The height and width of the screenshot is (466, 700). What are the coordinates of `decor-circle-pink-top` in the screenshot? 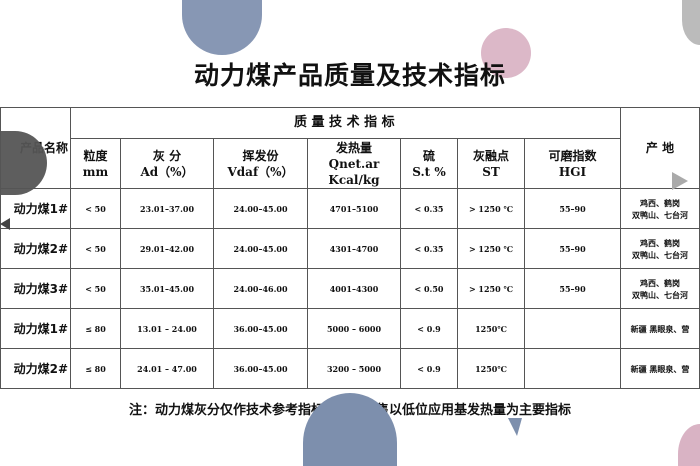 It's located at (506, 53).